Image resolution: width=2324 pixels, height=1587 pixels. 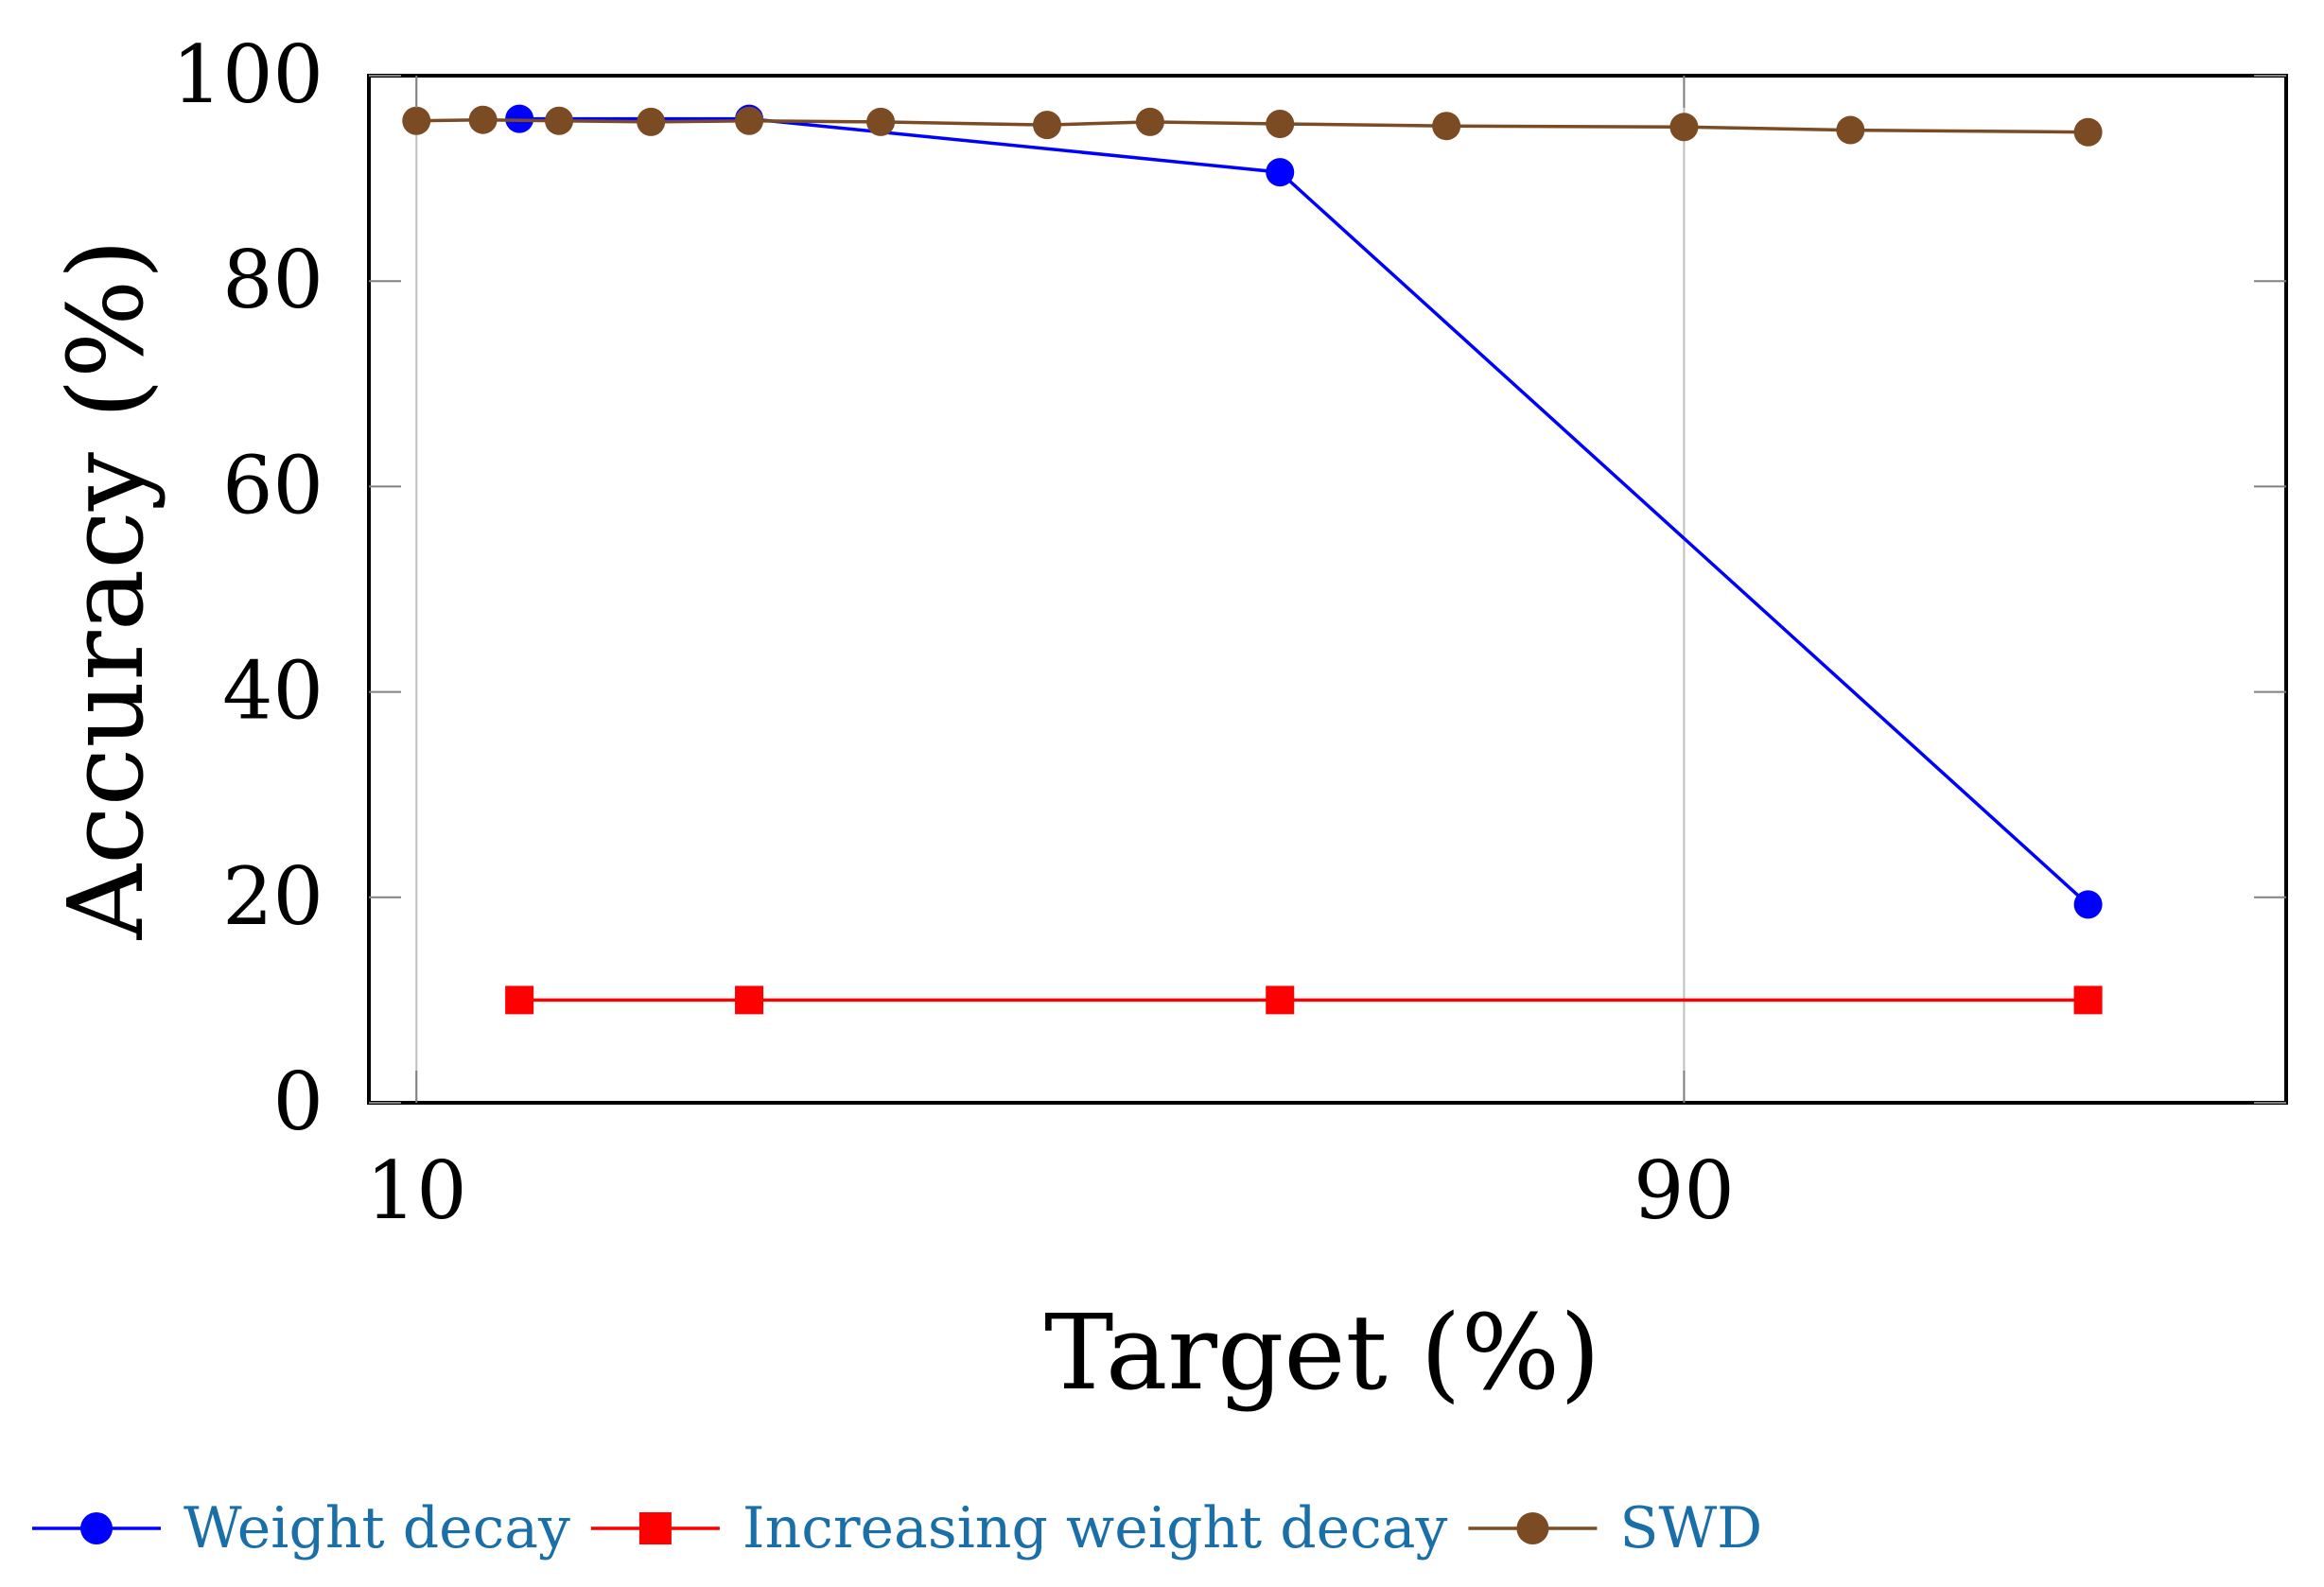 What do you see at coordinates (1615, 1528) in the screenshot?
I see `legend-item-swd: SWD` at bounding box center [1615, 1528].